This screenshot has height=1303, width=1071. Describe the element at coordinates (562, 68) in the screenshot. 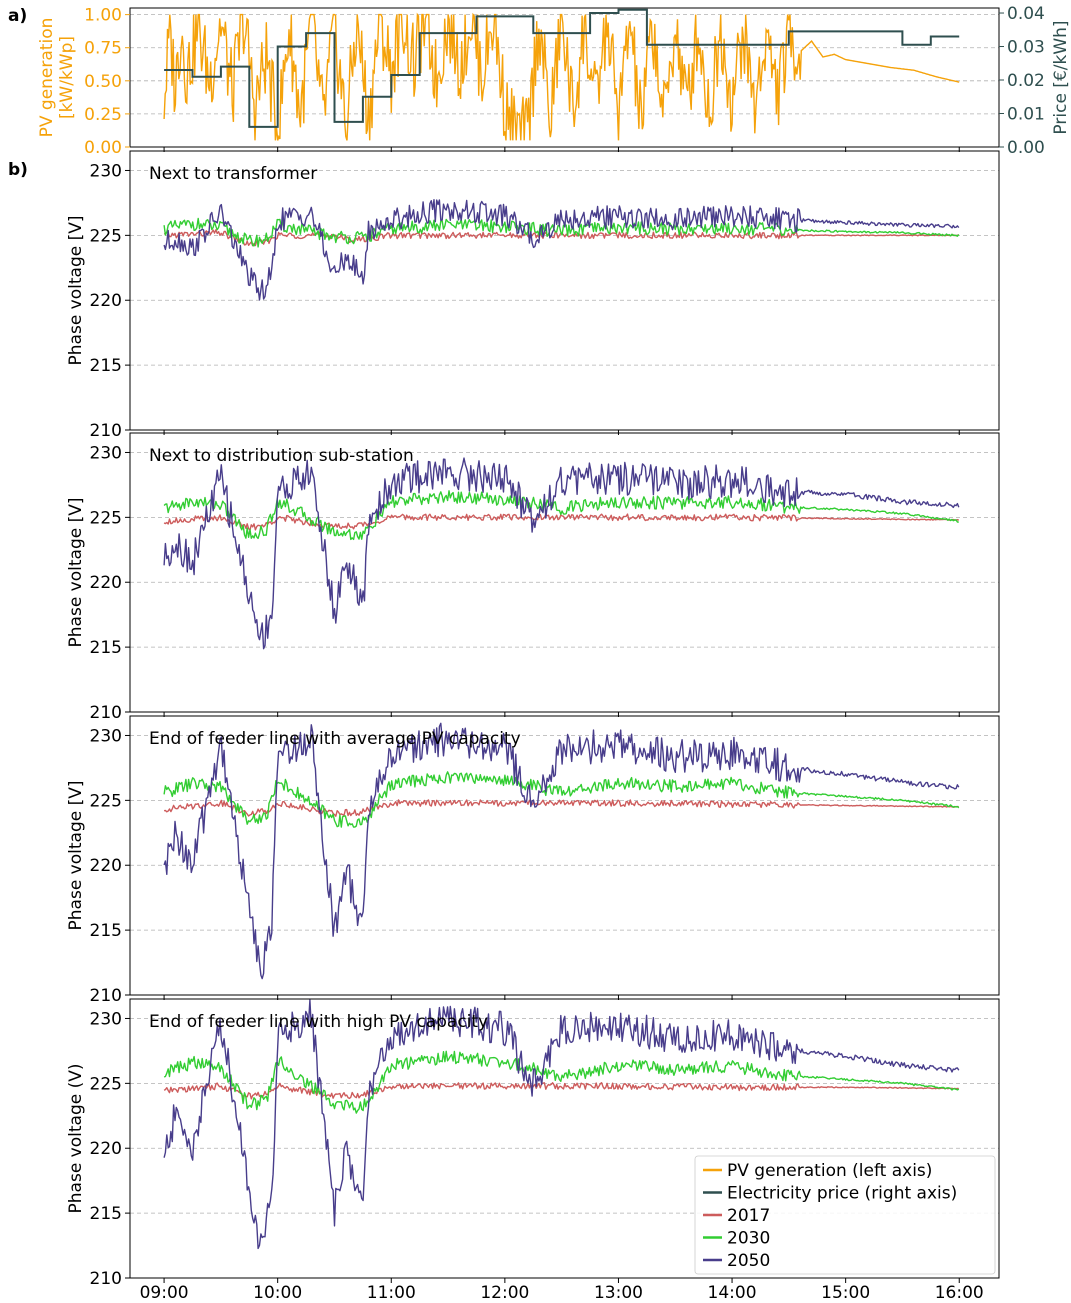

I see `series-line-electricity-price` at that location.